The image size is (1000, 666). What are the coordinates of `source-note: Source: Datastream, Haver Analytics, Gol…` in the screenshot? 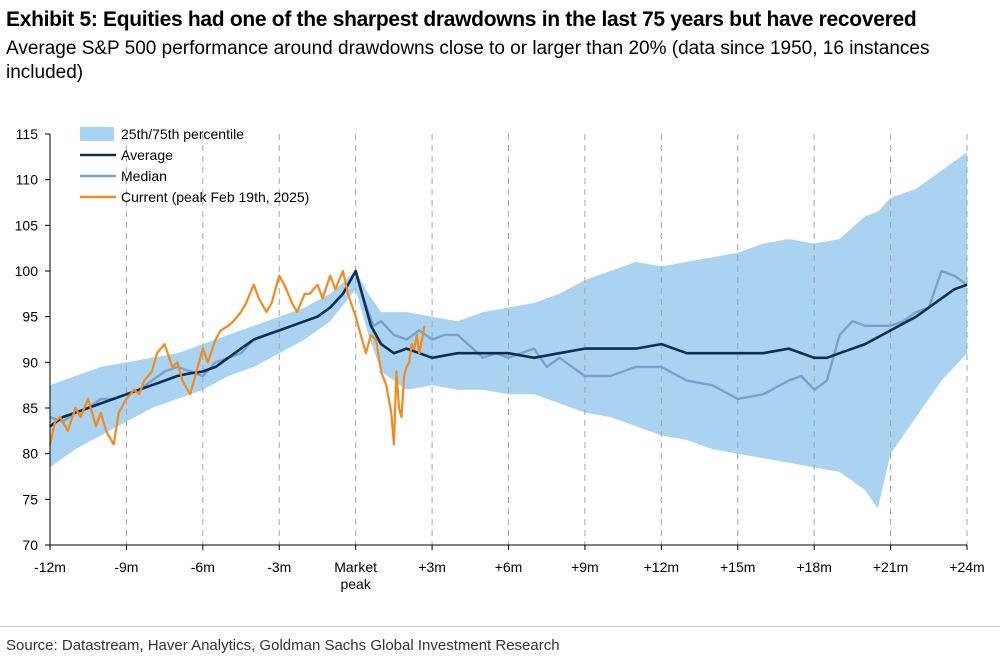 It's located at (283, 645).